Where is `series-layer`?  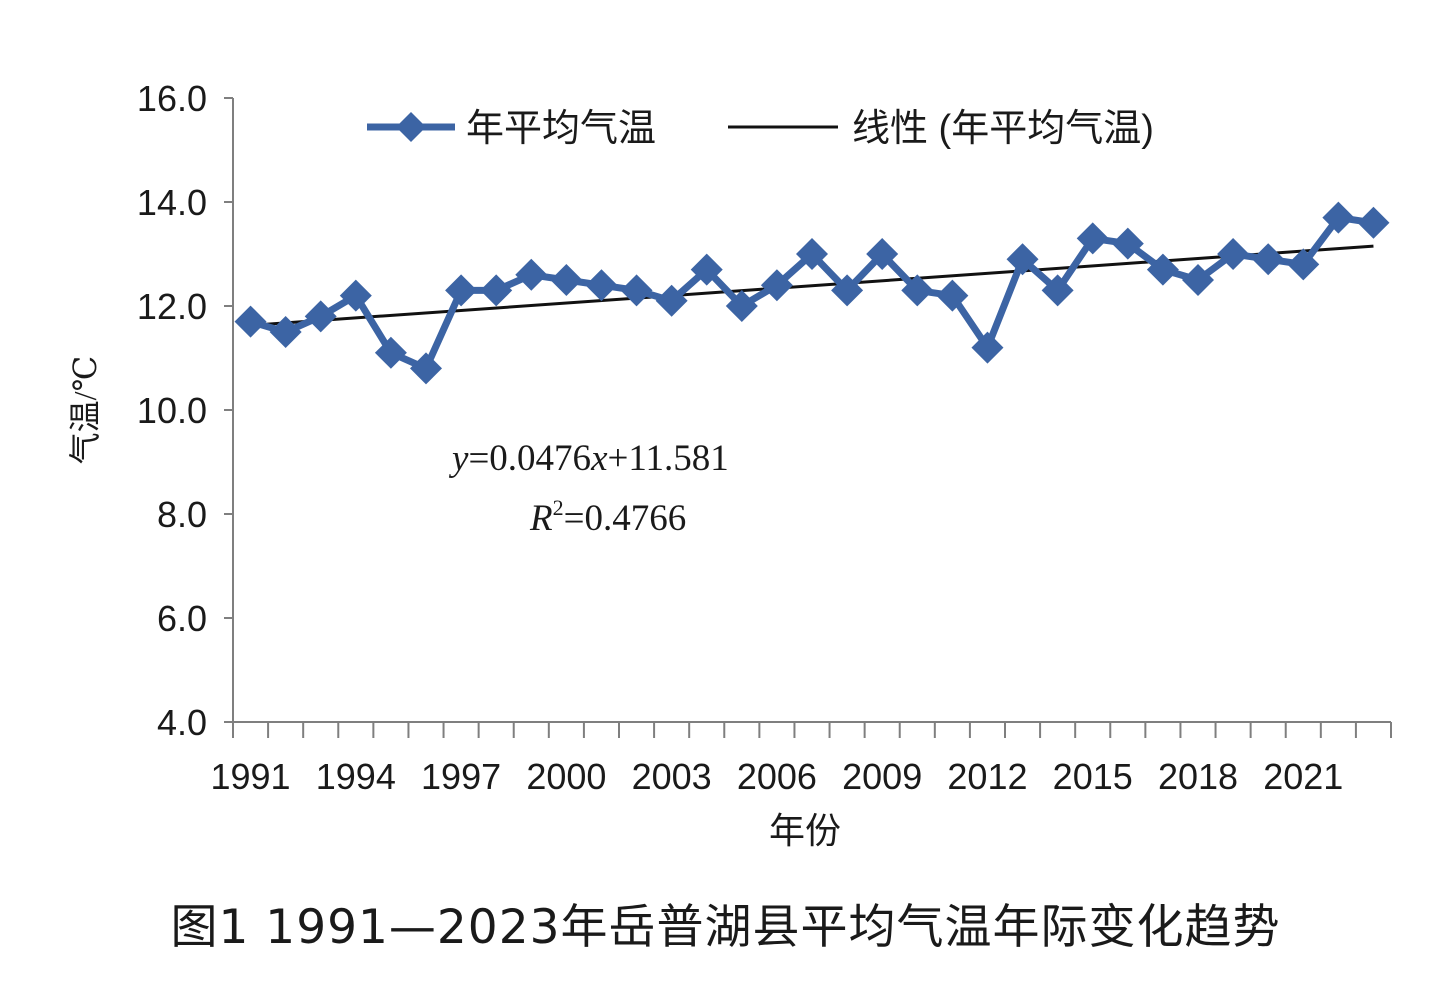 series-layer is located at coordinates (812, 293).